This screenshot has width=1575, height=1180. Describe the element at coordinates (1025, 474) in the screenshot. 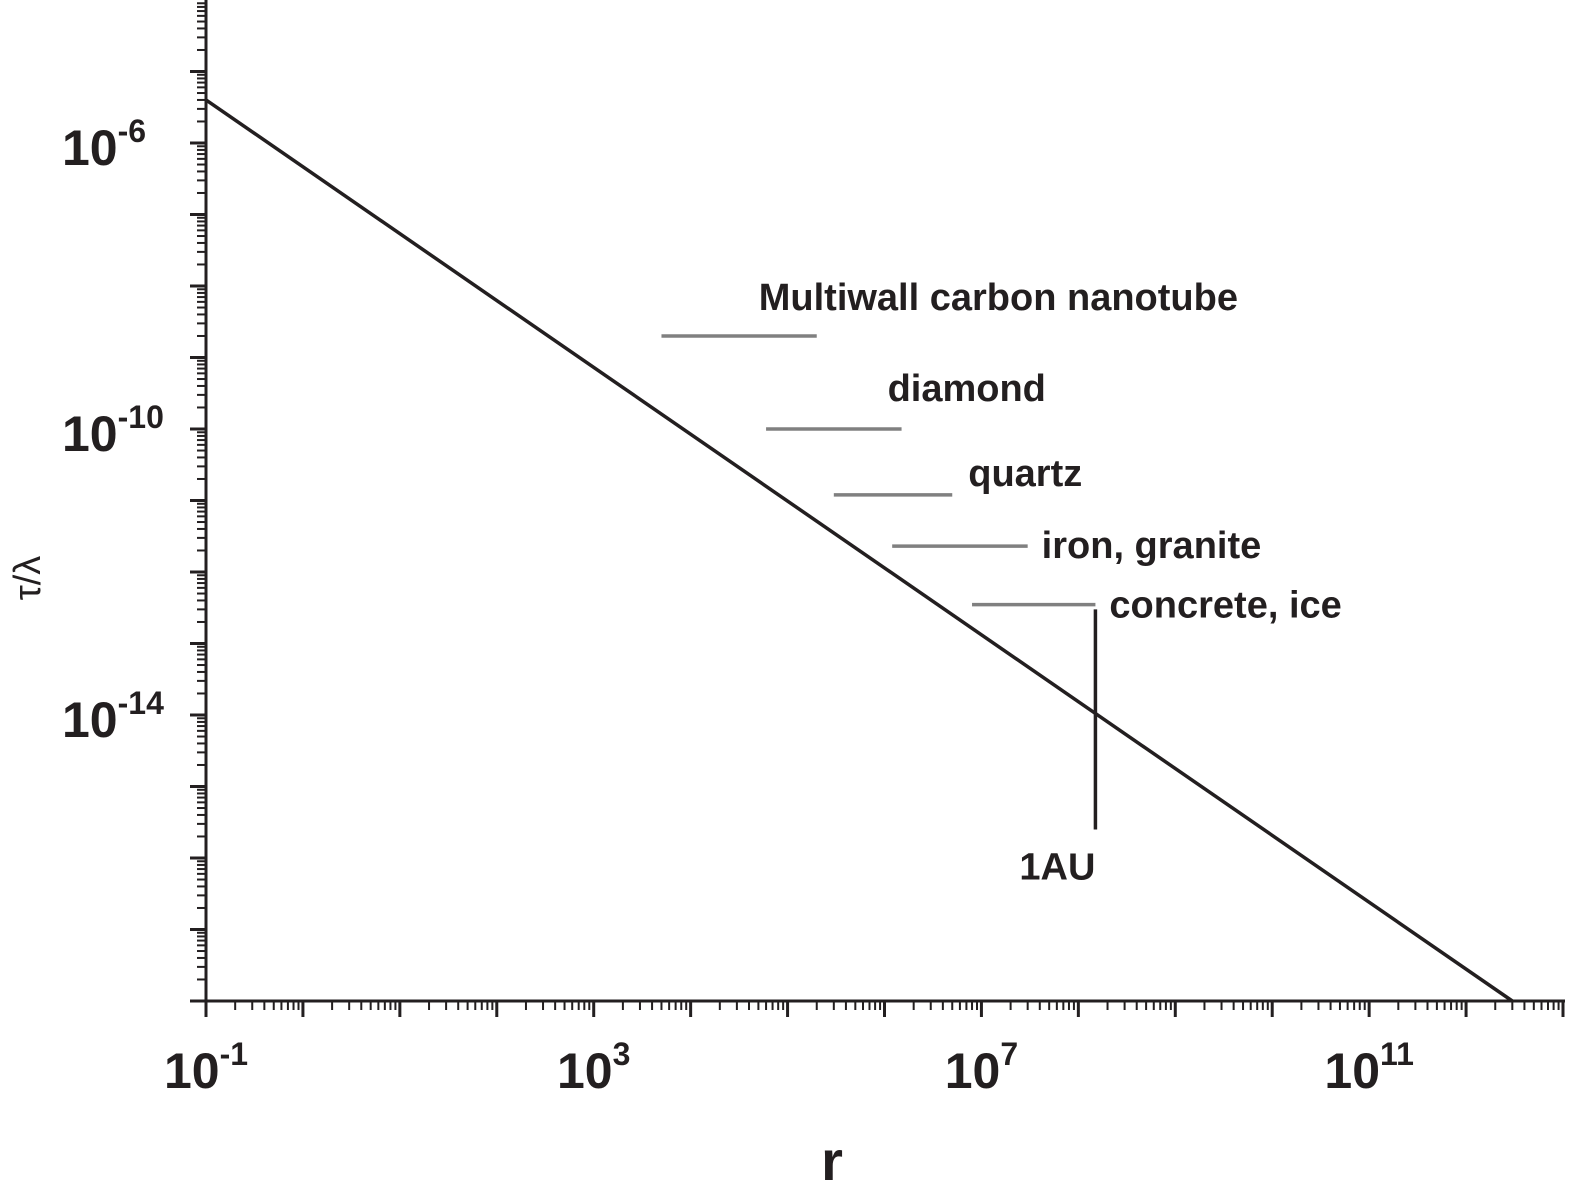

I see `annotation-label: quartz` at that location.